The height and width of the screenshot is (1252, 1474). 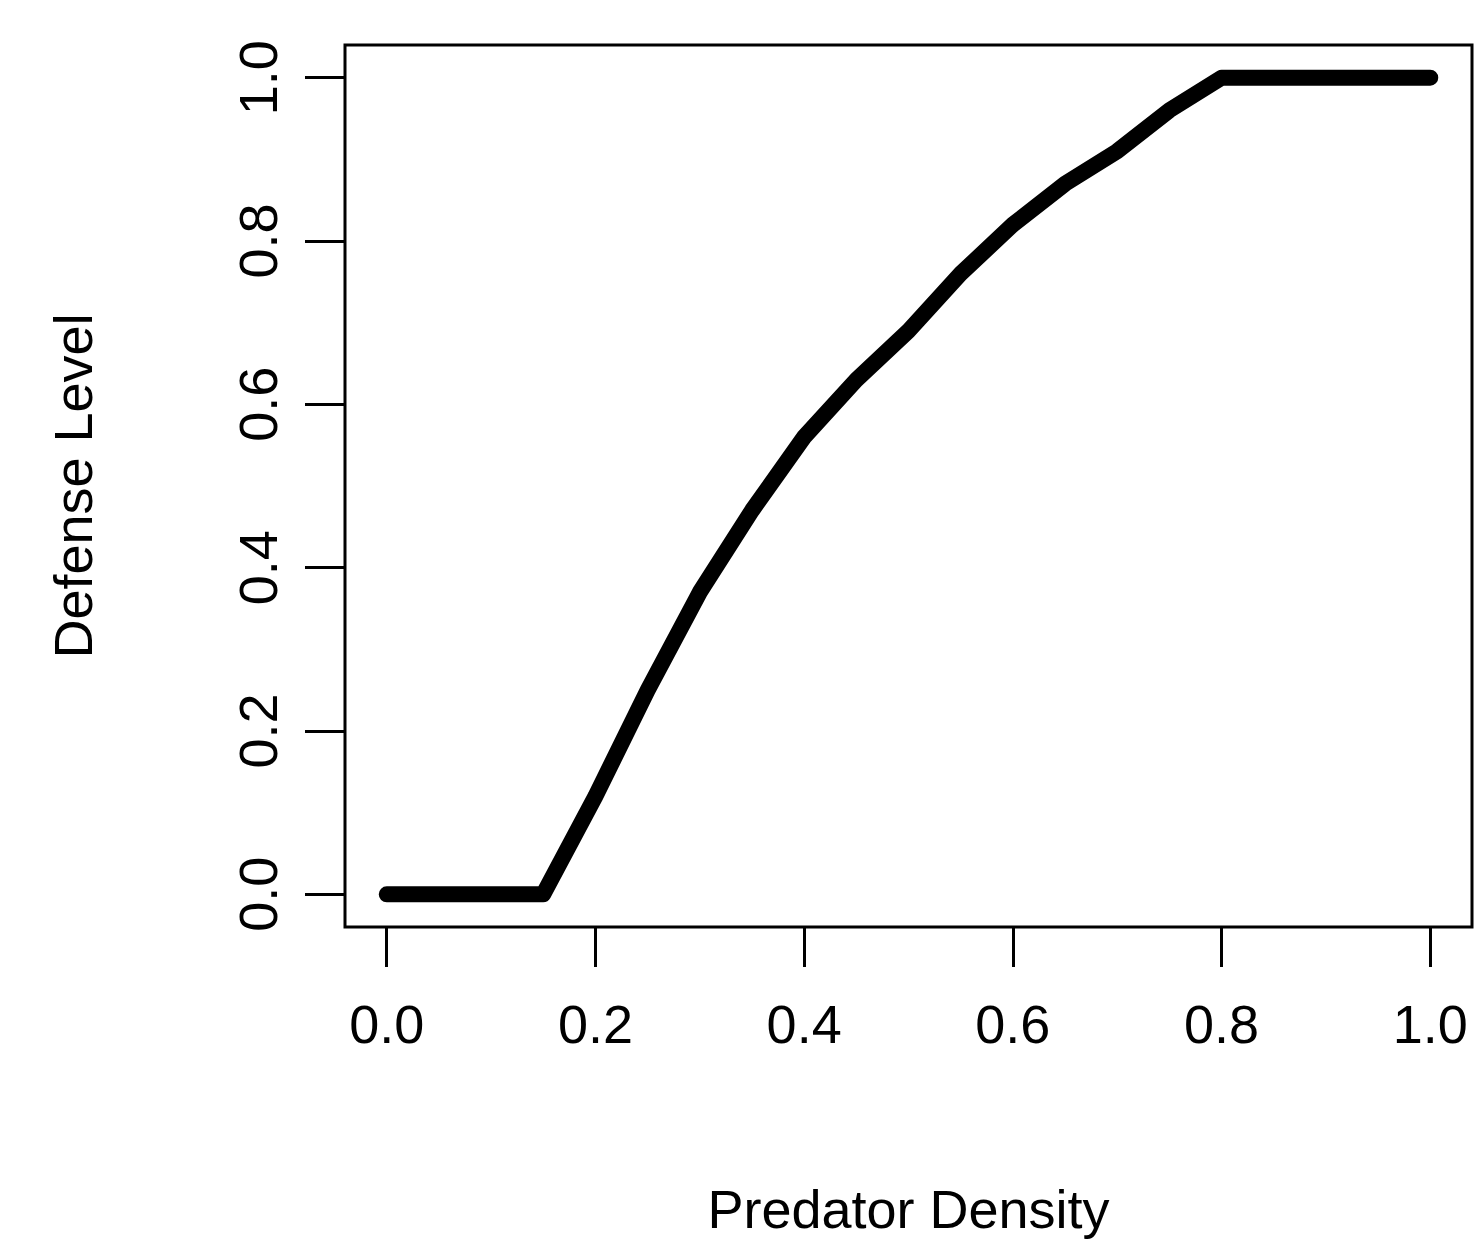 What do you see at coordinates (804, 1024) in the screenshot?
I see `x-tick-label: 0.4` at bounding box center [804, 1024].